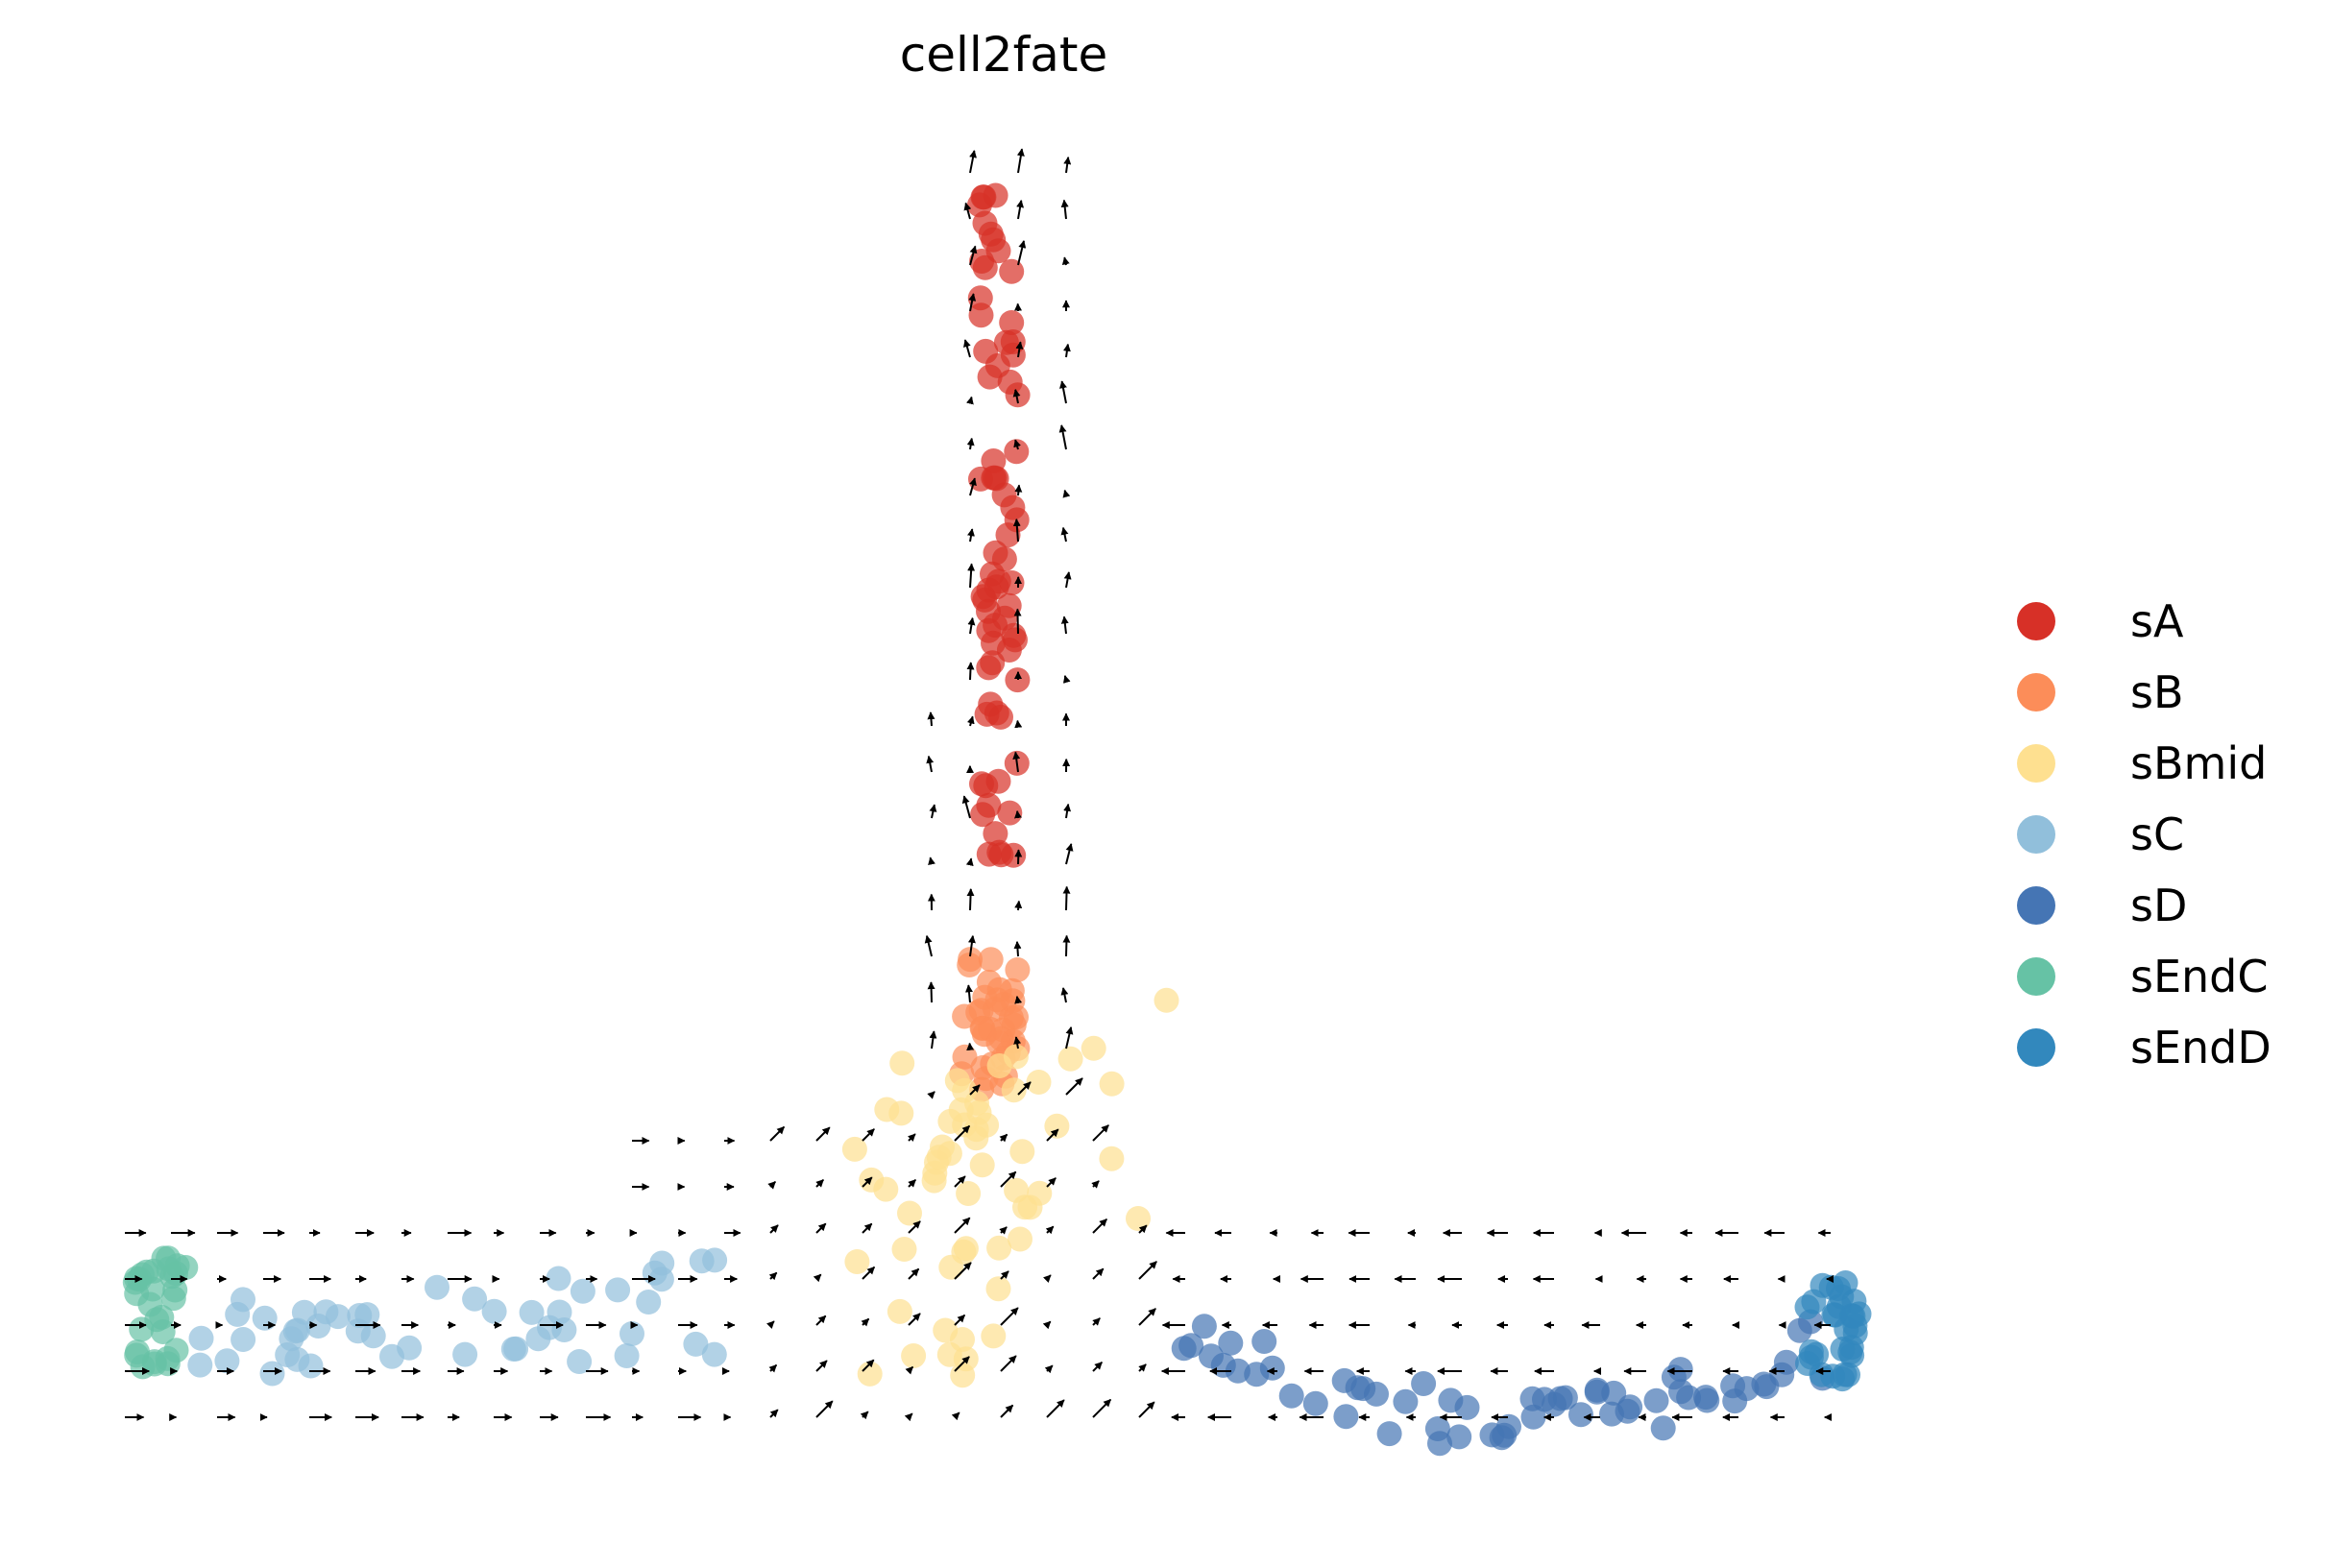 The height and width of the screenshot is (1568, 2332). What do you see at coordinates (971, 960) in the screenshot?
I see `point-sB` at bounding box center [971, 960].